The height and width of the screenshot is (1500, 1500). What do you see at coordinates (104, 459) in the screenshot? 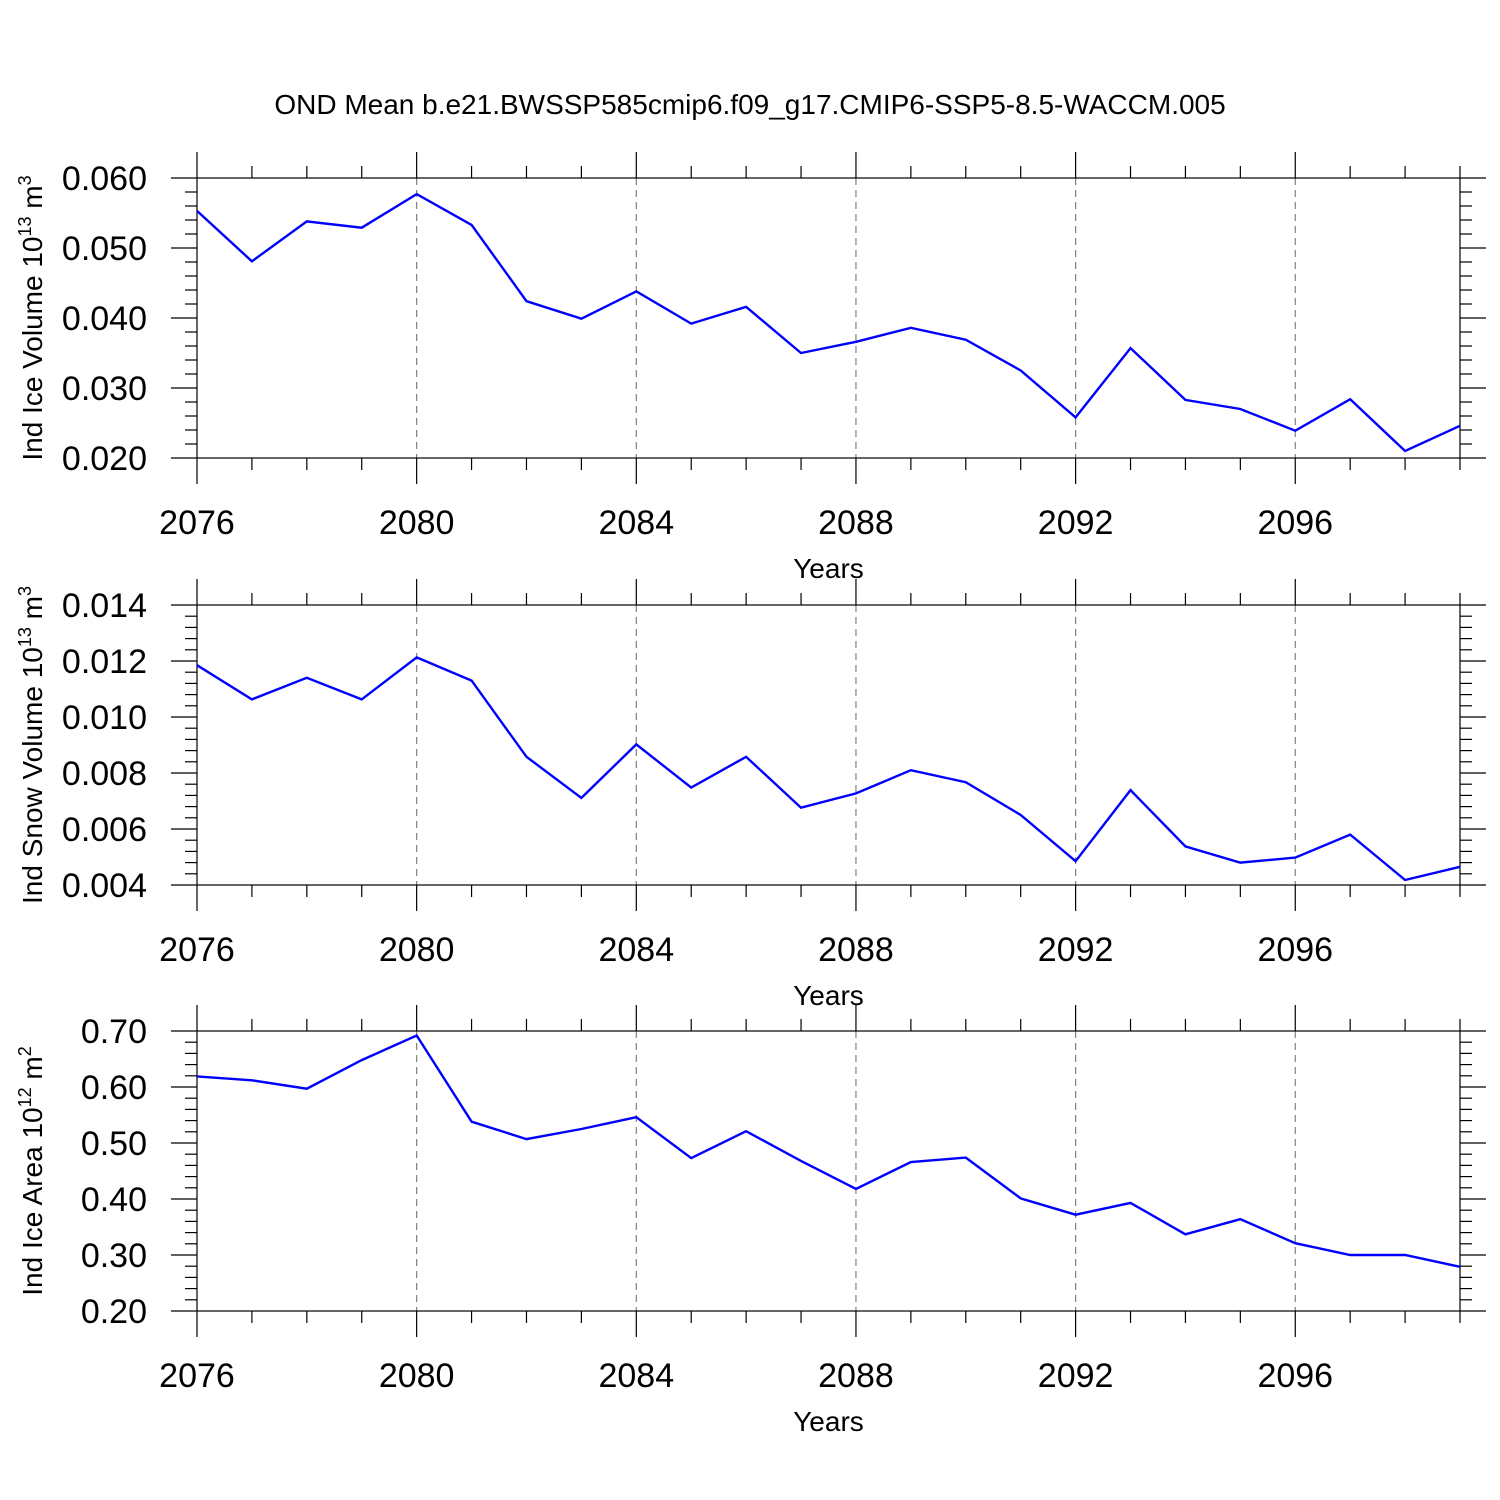
I see `y-tick-label: 0.020` at bounding box center [104, 459].